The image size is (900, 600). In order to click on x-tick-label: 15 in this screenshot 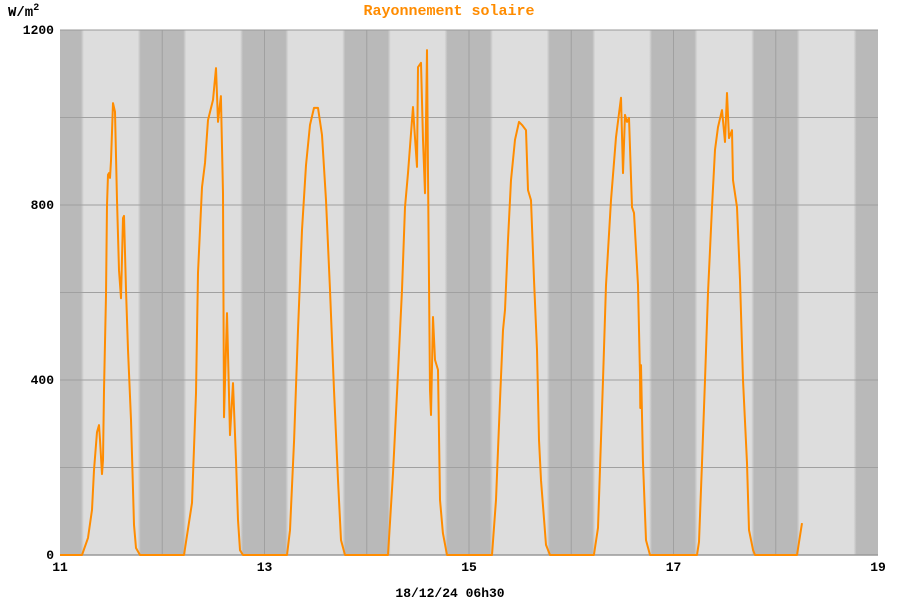, I will do `click(469, 567)`.